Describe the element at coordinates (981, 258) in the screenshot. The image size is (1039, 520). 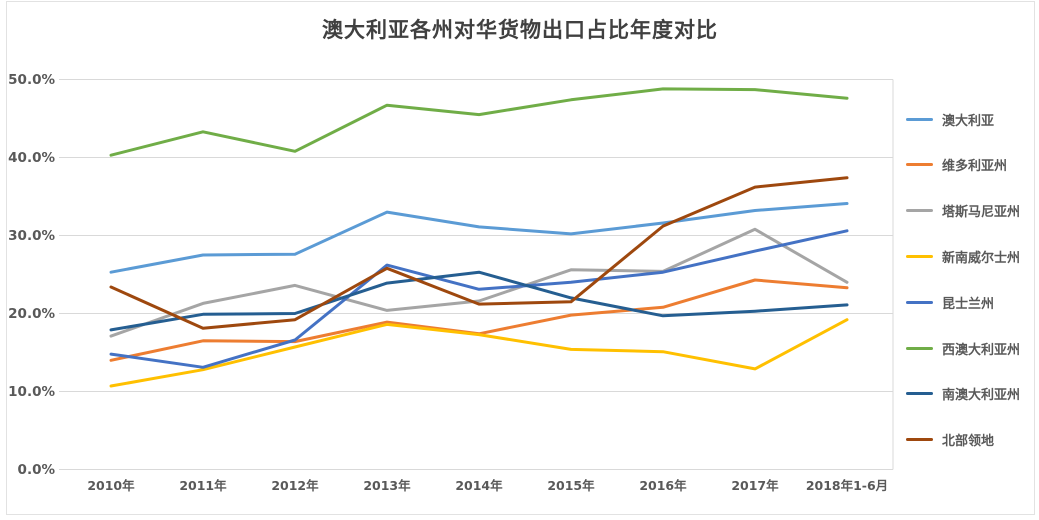
I see `legend-label: 新南威尔士州` at that location.